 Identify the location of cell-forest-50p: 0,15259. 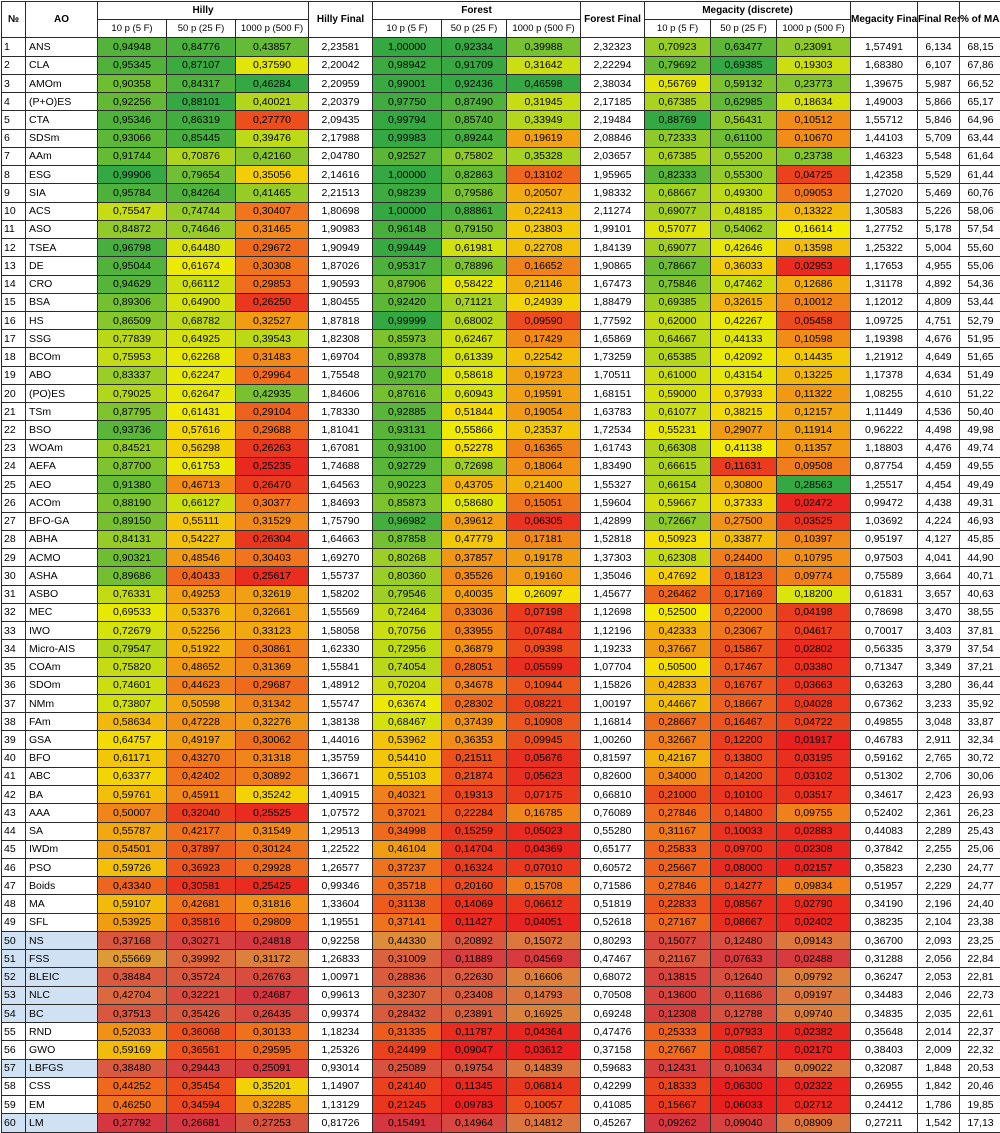
(474, 831).